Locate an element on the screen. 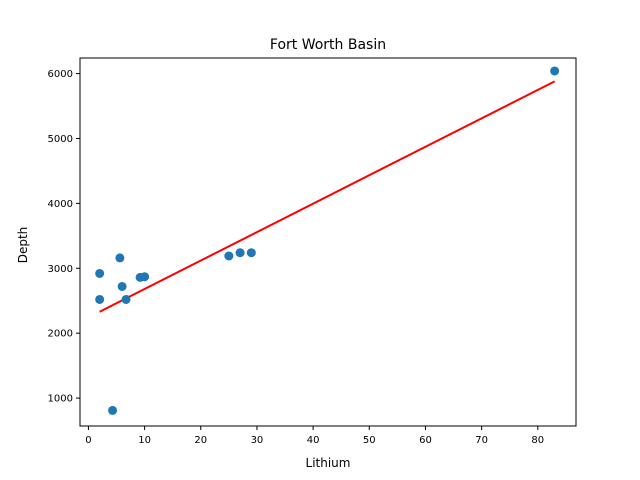 The width and height of the screenshot is (640, 480). x-axis-label: Lithium is located at coordinates (328, 463).